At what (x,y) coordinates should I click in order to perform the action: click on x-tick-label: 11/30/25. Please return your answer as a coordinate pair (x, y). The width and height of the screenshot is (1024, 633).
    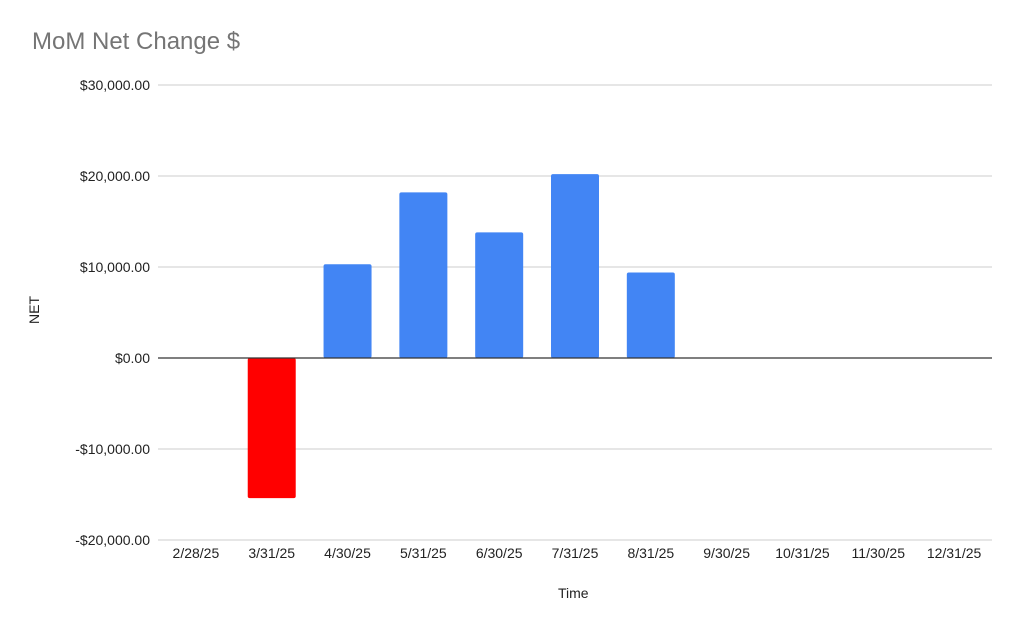
    Looking at the image, I should click on (879, 553).